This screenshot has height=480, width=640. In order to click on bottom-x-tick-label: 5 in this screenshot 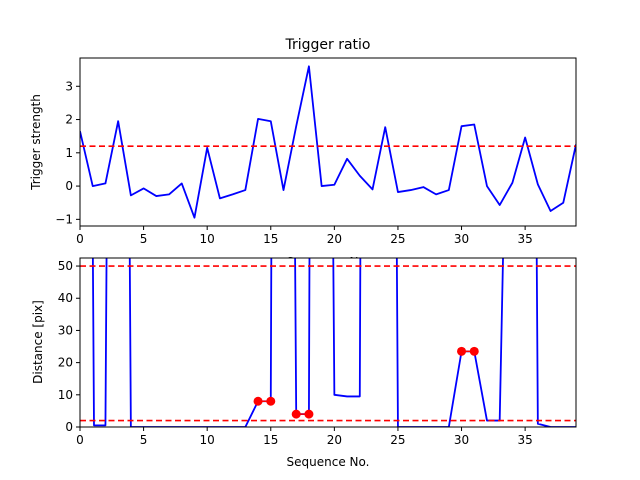, I will do `click(144, 440)`.